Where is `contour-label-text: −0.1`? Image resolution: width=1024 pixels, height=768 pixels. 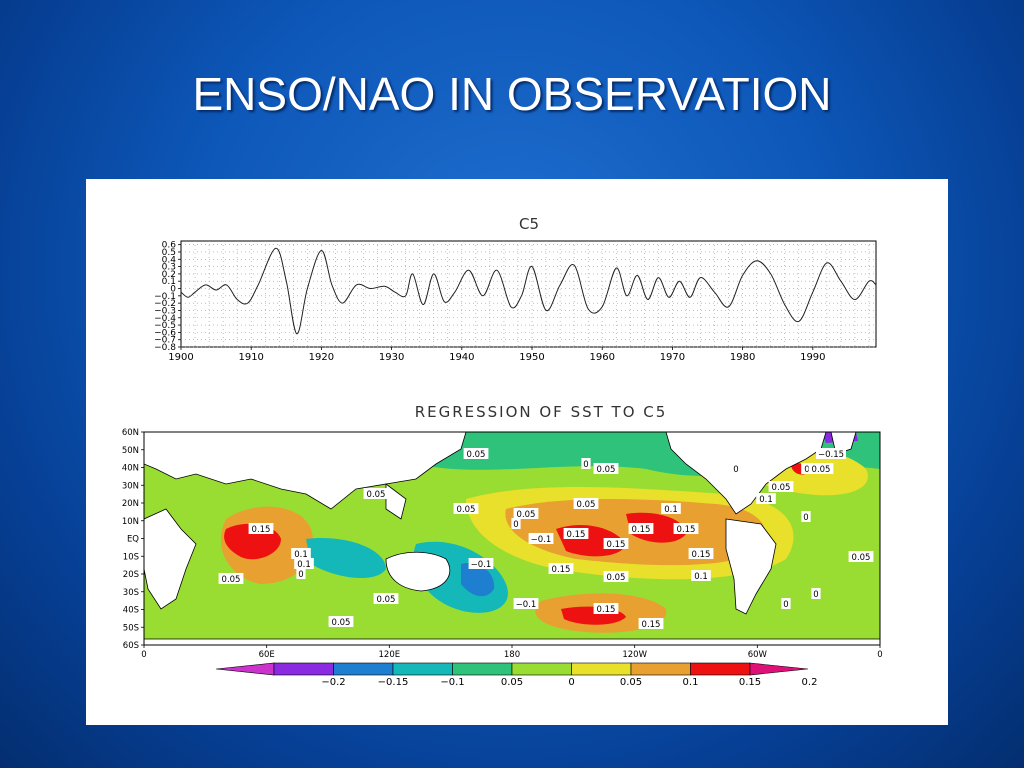
contour-label-text: −0.1 is located at coordinates (526, 605).